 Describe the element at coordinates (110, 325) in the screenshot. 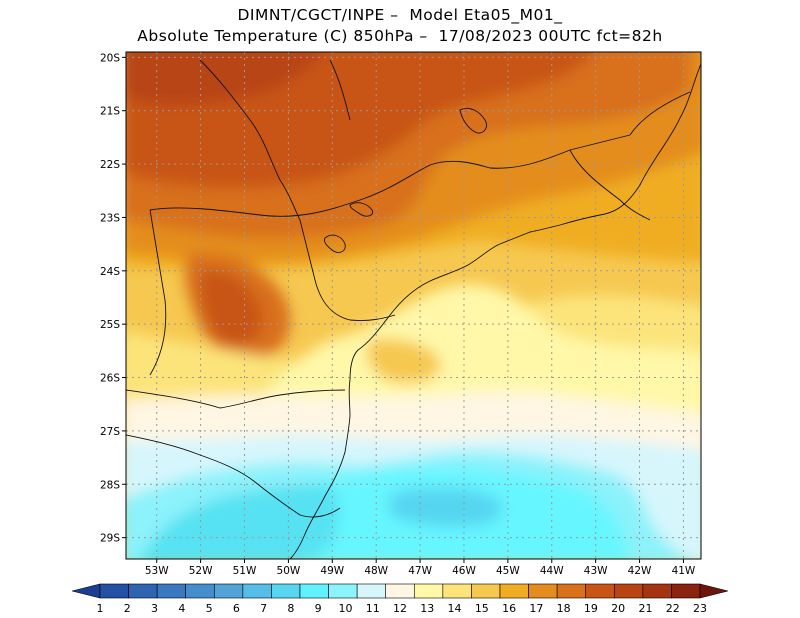

I see `lat-tick-label: 25S` at that location.